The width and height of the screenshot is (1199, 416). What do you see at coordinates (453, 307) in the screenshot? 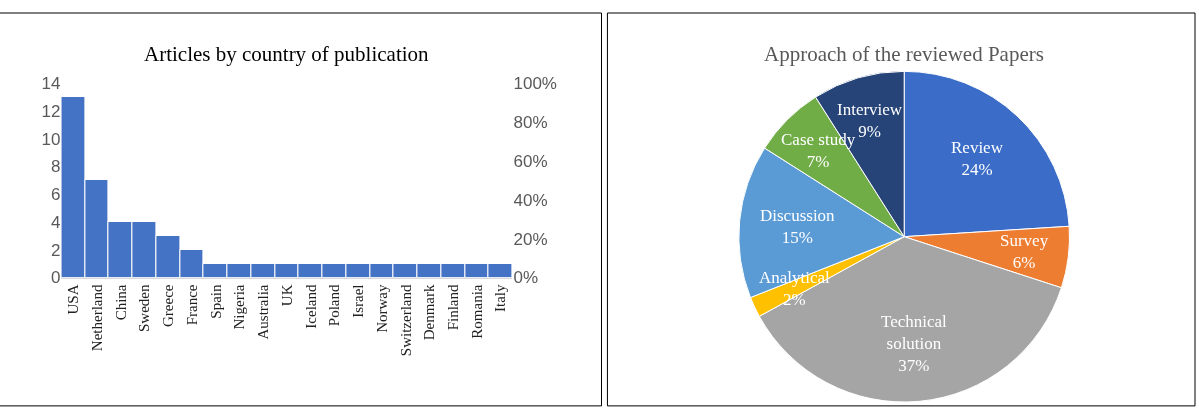
I see `x-tick-label: Finland` at bounding box center [453, 307].